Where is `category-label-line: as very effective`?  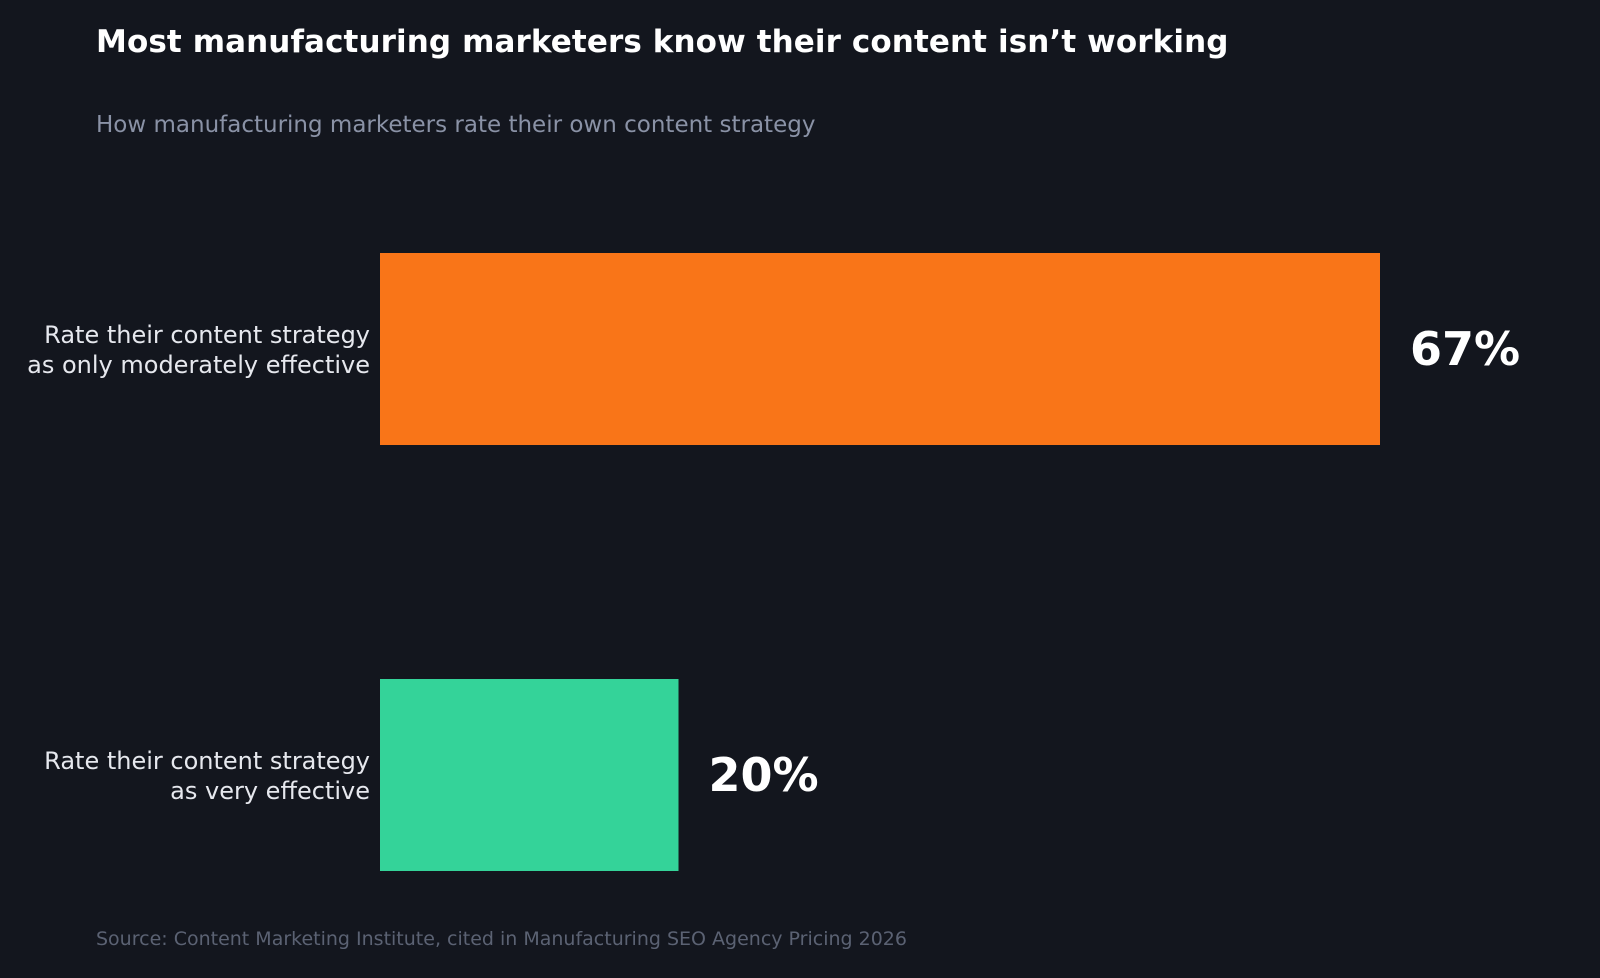
category-label-line: as very effective is located at coordinates (270, 791).